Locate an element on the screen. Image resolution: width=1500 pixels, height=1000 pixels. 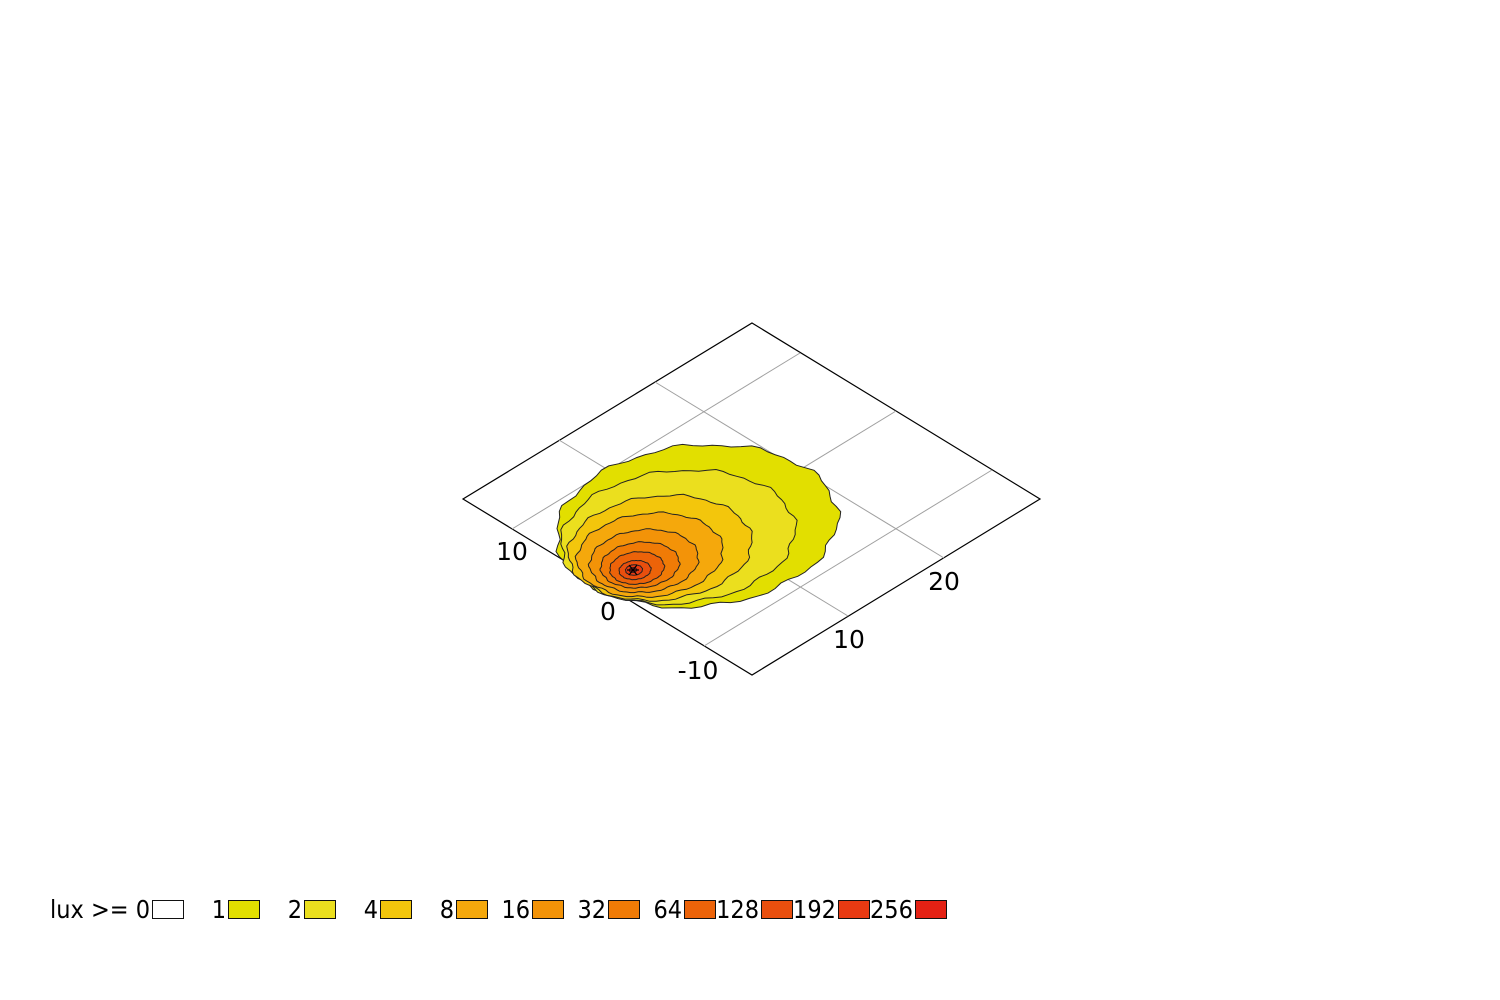
axis-b-tick-label: -10 is located at coordinates (698, 670).